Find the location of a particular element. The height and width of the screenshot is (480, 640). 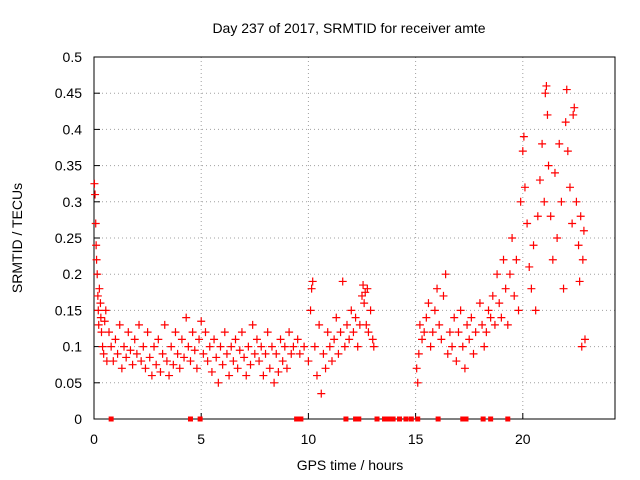

x-tick-labels: 0 5 10 15 20 is located at coordinates (310, 439).